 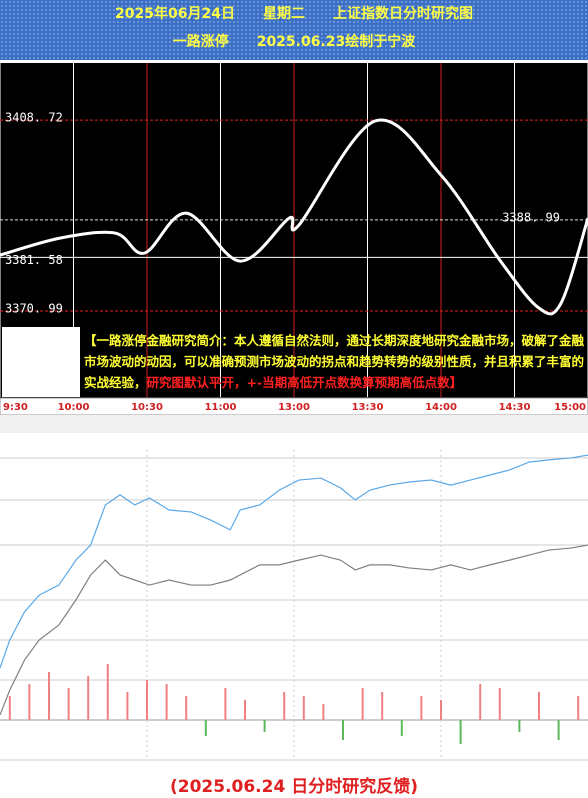 I want to click on white-box, so click(x=41, y=362).